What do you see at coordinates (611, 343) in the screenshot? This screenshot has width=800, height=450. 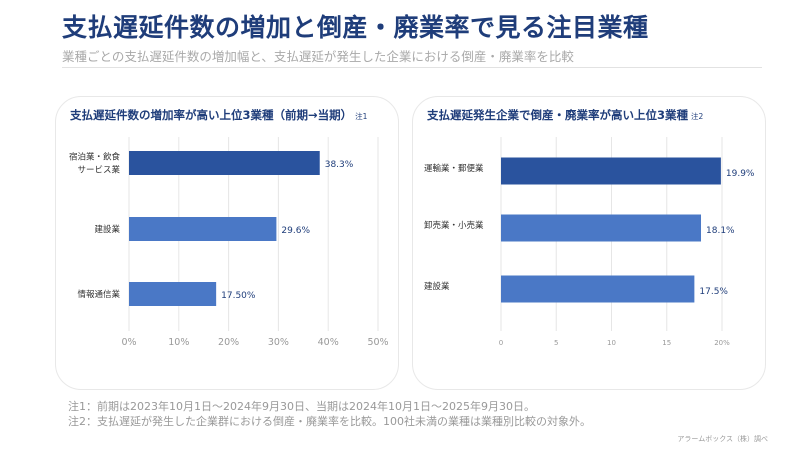 I see `x-tick-label: 10` at bounding box center [611, 343].